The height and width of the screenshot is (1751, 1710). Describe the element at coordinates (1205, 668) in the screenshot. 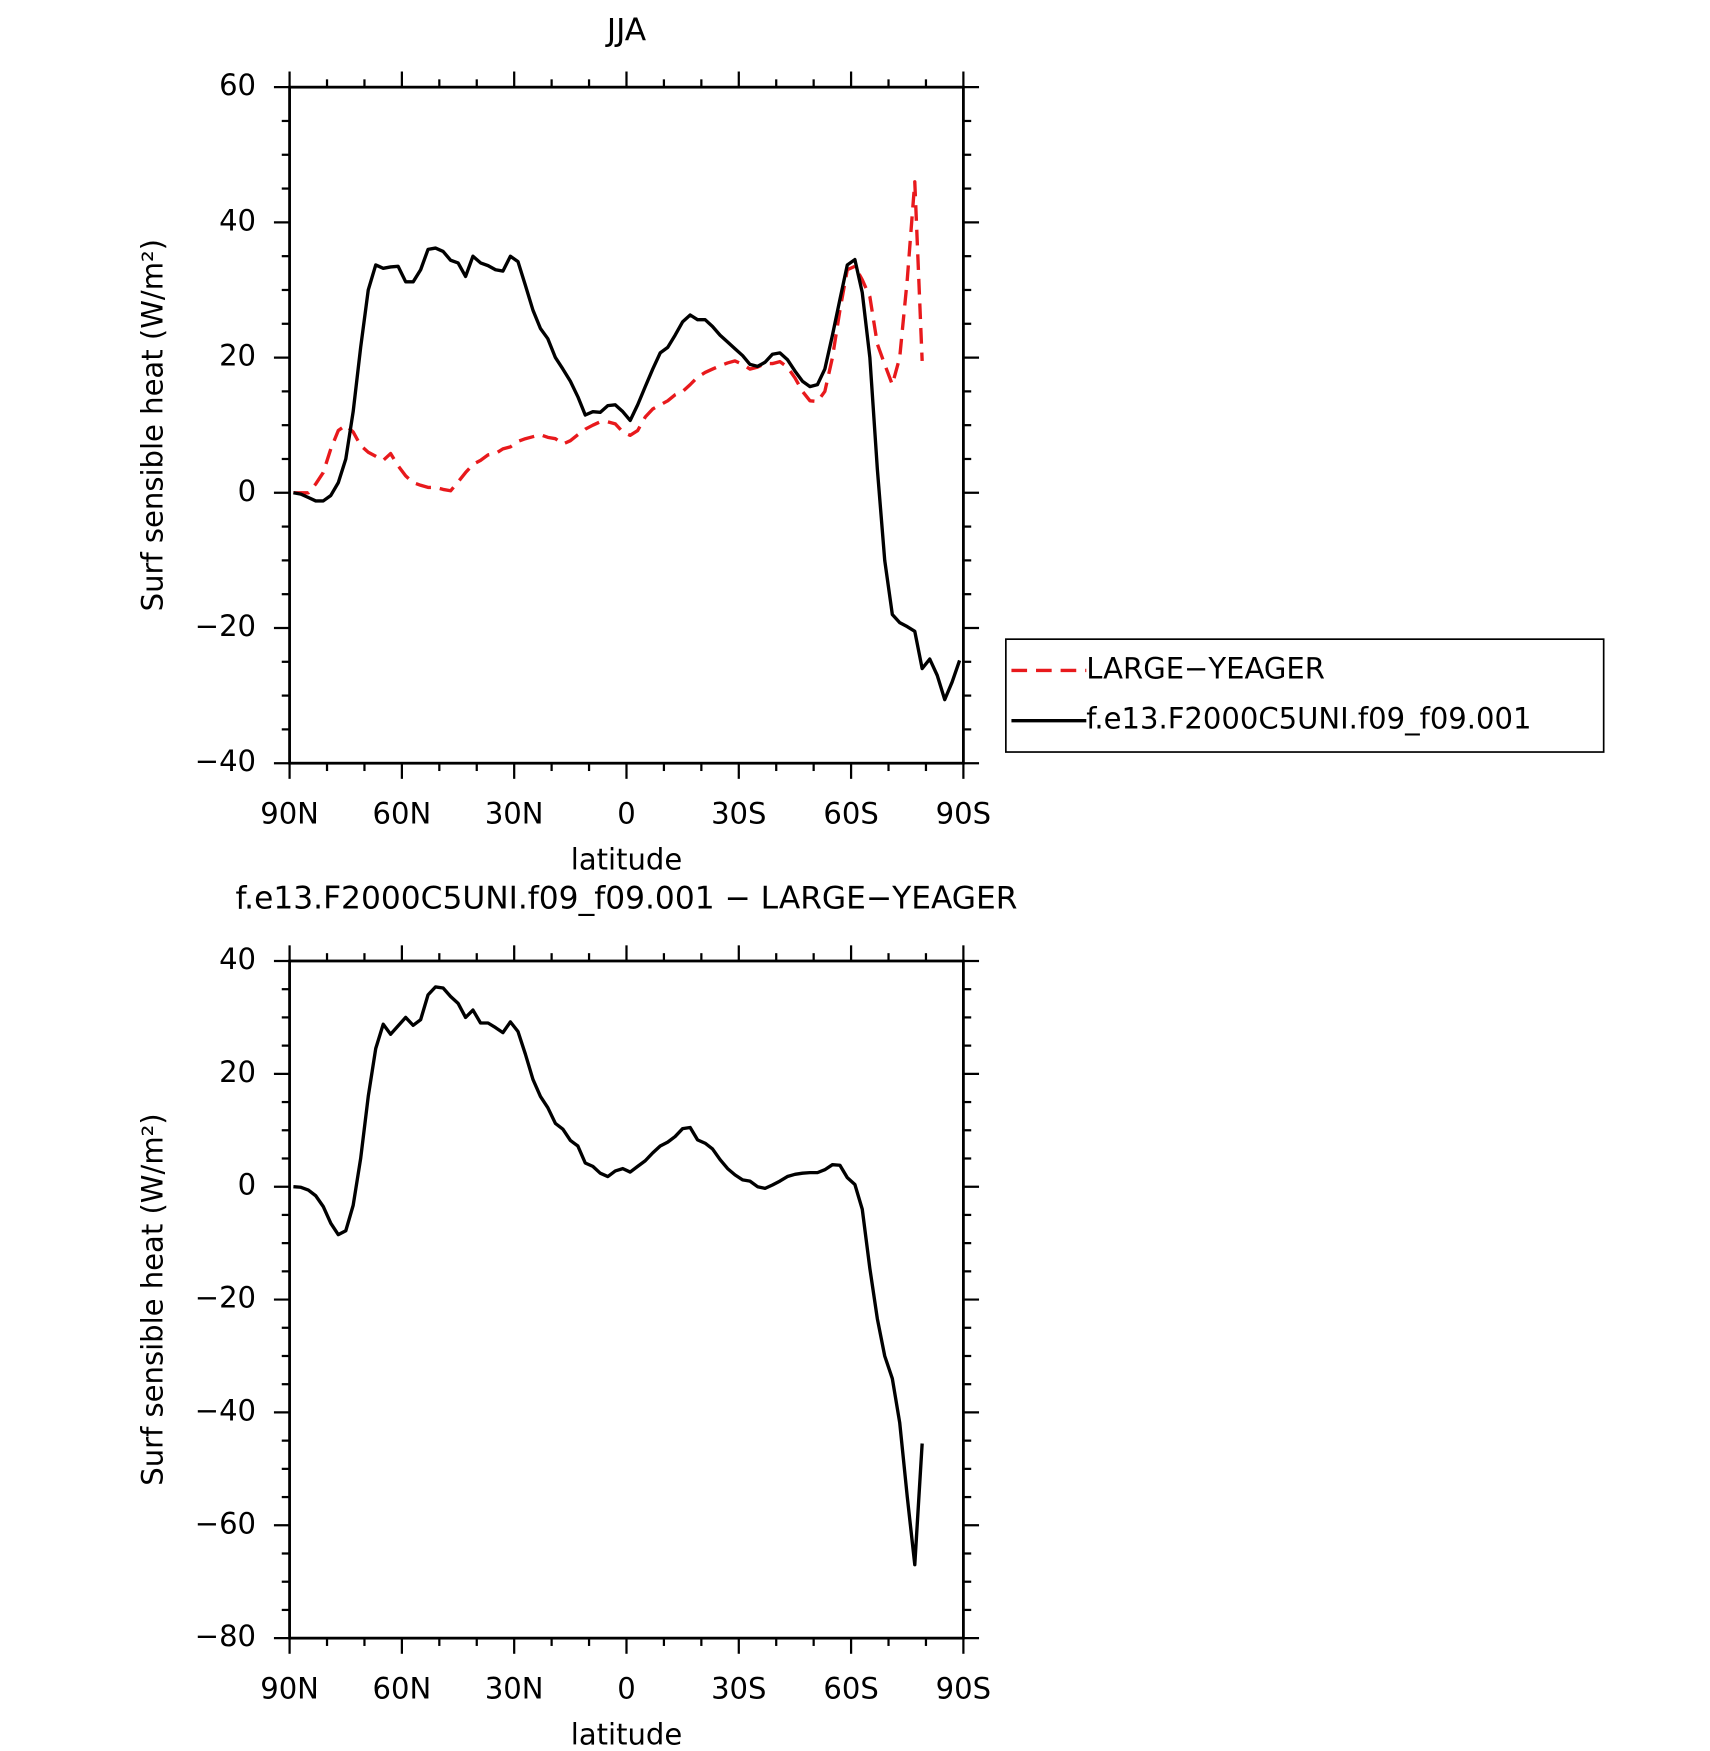

I see `legend-label: LARGE−YEAGER` at that location.